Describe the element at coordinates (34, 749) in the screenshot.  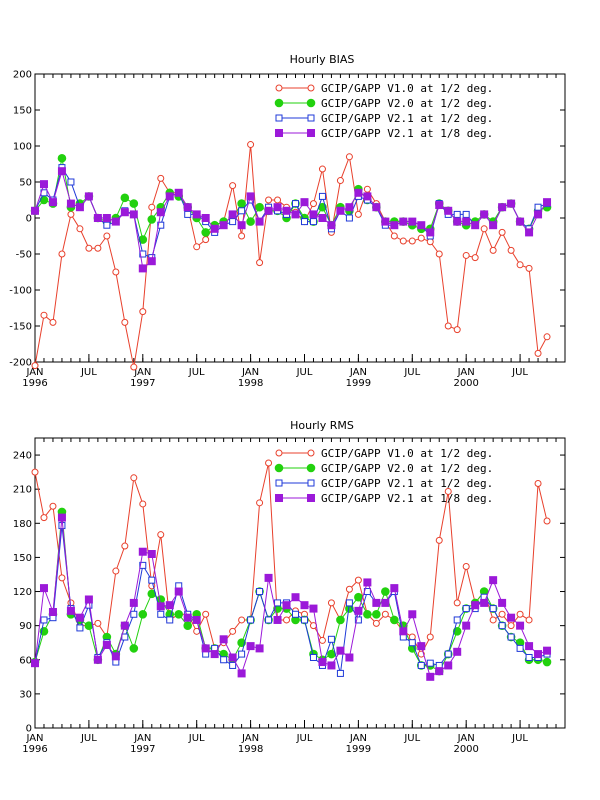
I see `x-tick-year-label: 1996` at that location.